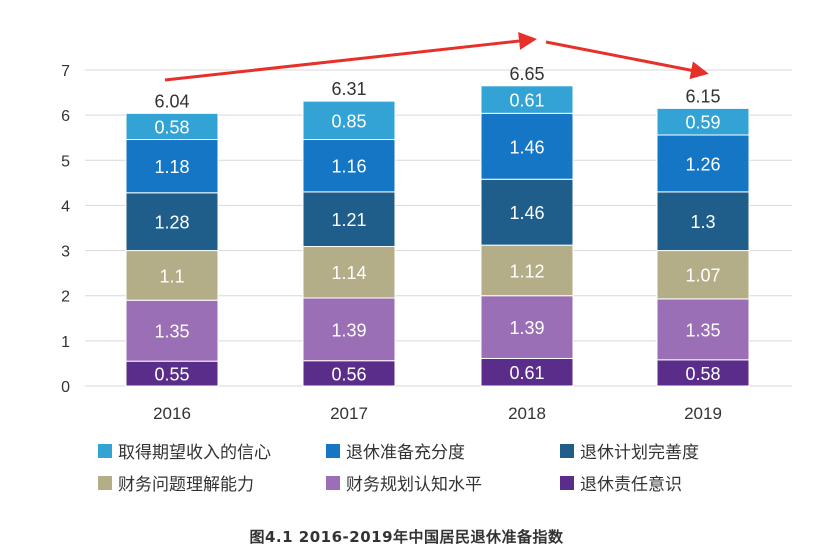 The image size is (813, 559). Describe the element at coordinates (527, 413) in the screenshot. I see `x-tick-label: 2018` at that location.